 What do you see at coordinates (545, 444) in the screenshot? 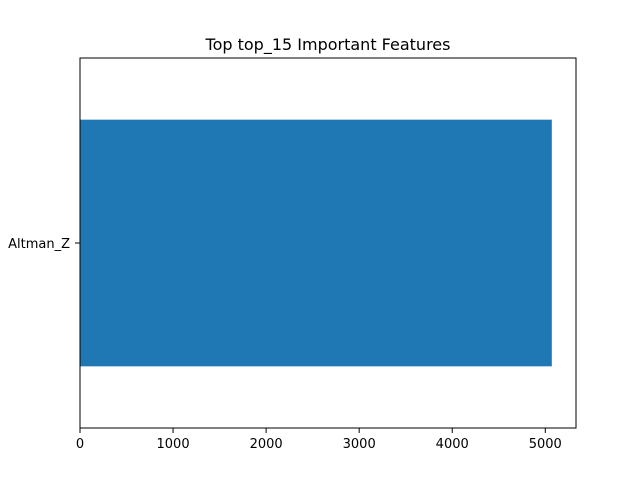
I see `x-tick-label: 5000` at bounding box center [545, 444].